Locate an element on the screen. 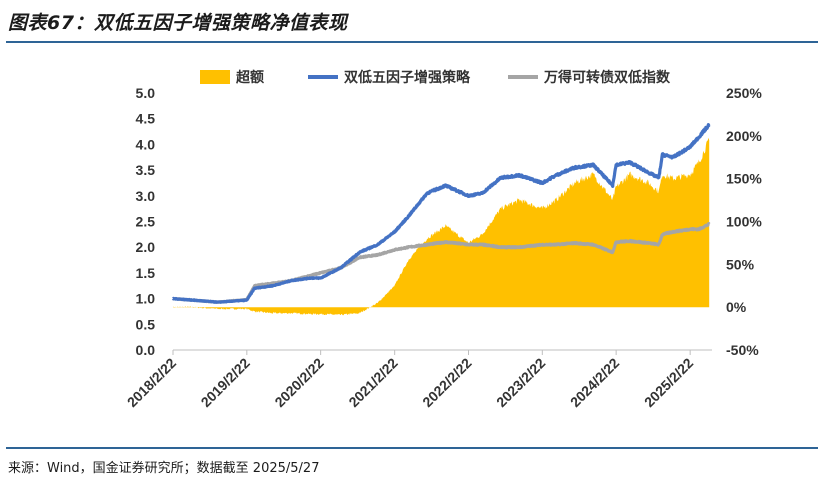 The image size is (821, 483). x-tick-label: 2023/2/22 is located at coordinates (521, 383).